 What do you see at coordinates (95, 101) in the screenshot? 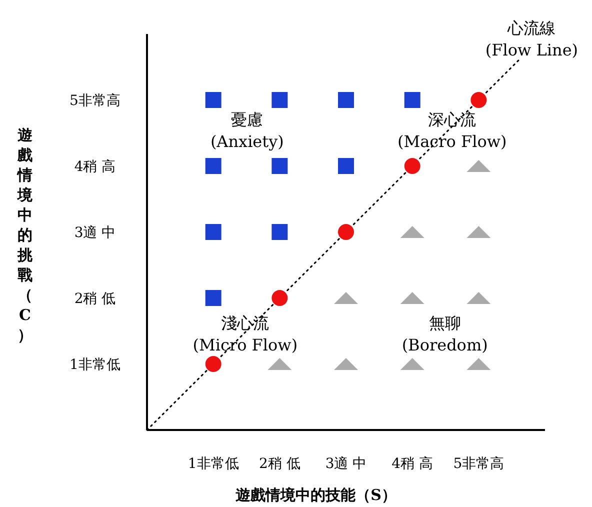
I see `y-tick-label: 5非常高` at bounding box center [95, 101].